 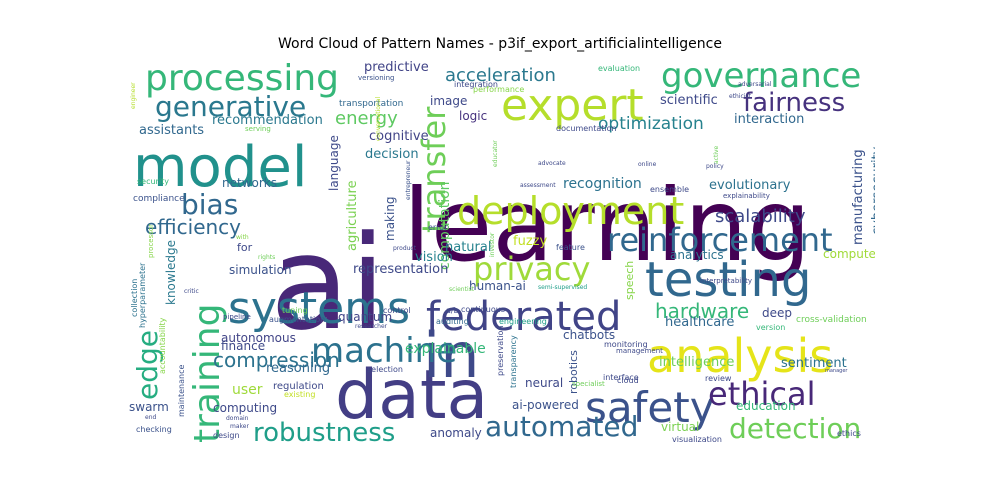 I want to click on cloud-word-deployment: deployment, so click(x=570, y=211).